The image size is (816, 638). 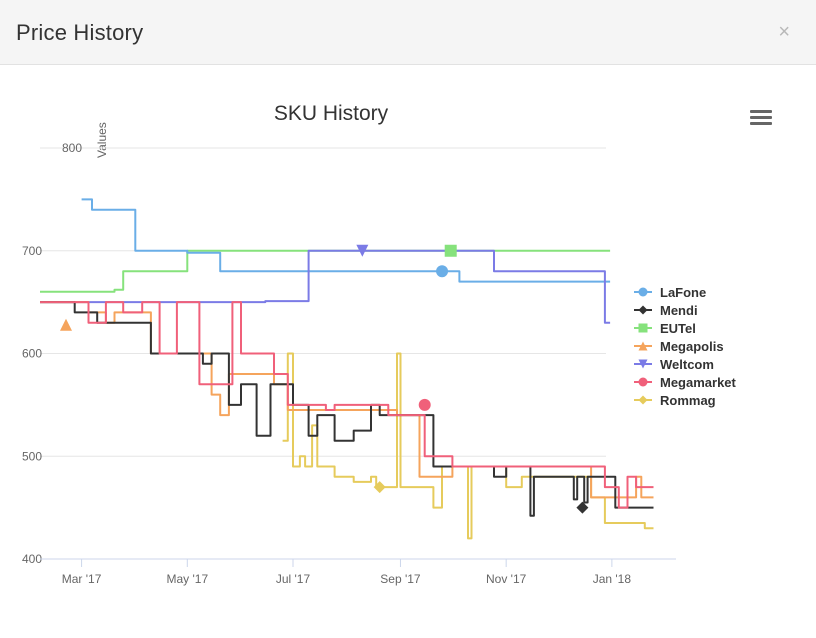 I want to click on legend-label: Megapolis, so click(x=692, y=346).